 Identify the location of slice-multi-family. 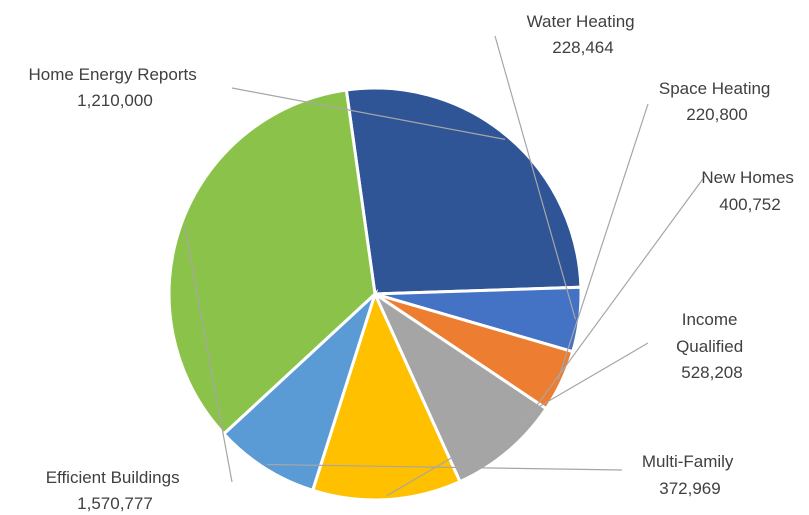
(300, 391).